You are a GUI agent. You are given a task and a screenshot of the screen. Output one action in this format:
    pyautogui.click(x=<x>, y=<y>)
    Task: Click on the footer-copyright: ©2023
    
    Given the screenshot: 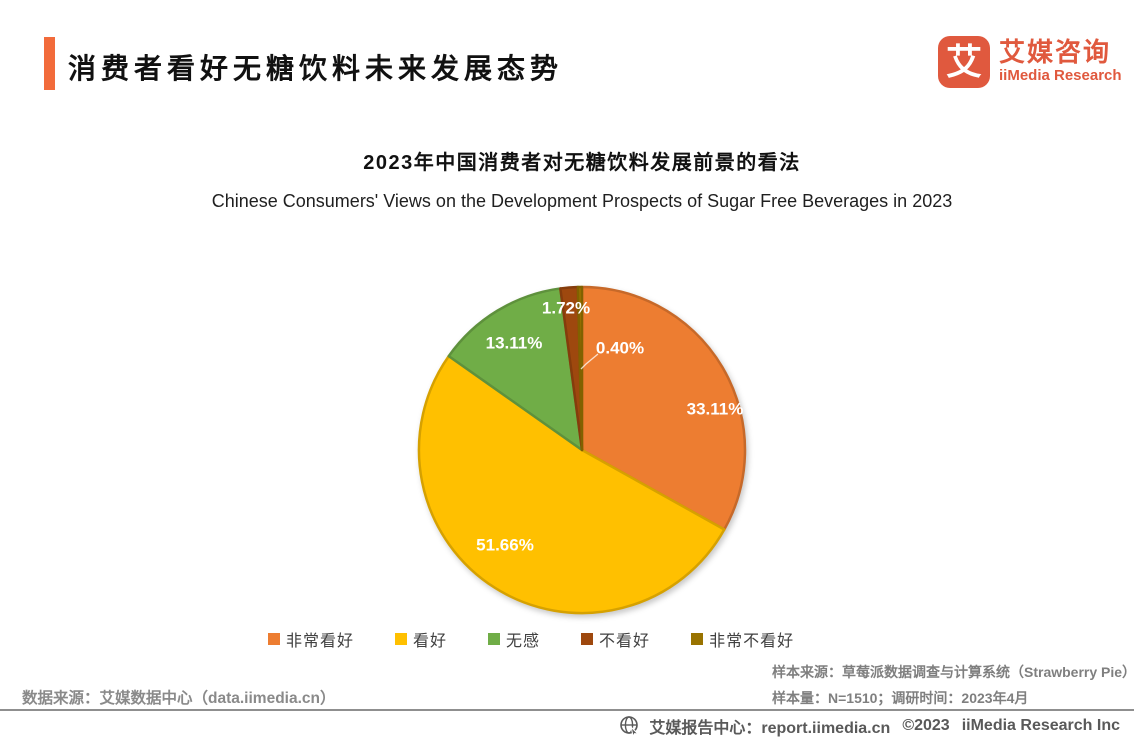 What is the action you would take?
    pyautogui.click(x=926, y=725)
    